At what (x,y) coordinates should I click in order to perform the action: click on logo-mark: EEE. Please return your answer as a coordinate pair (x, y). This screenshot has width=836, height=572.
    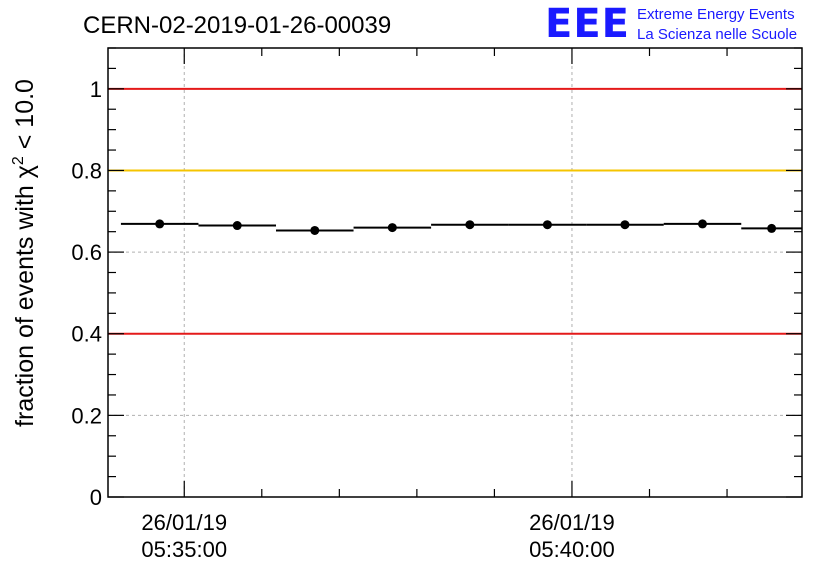
    Looking at the image, I should click on (587, 24).